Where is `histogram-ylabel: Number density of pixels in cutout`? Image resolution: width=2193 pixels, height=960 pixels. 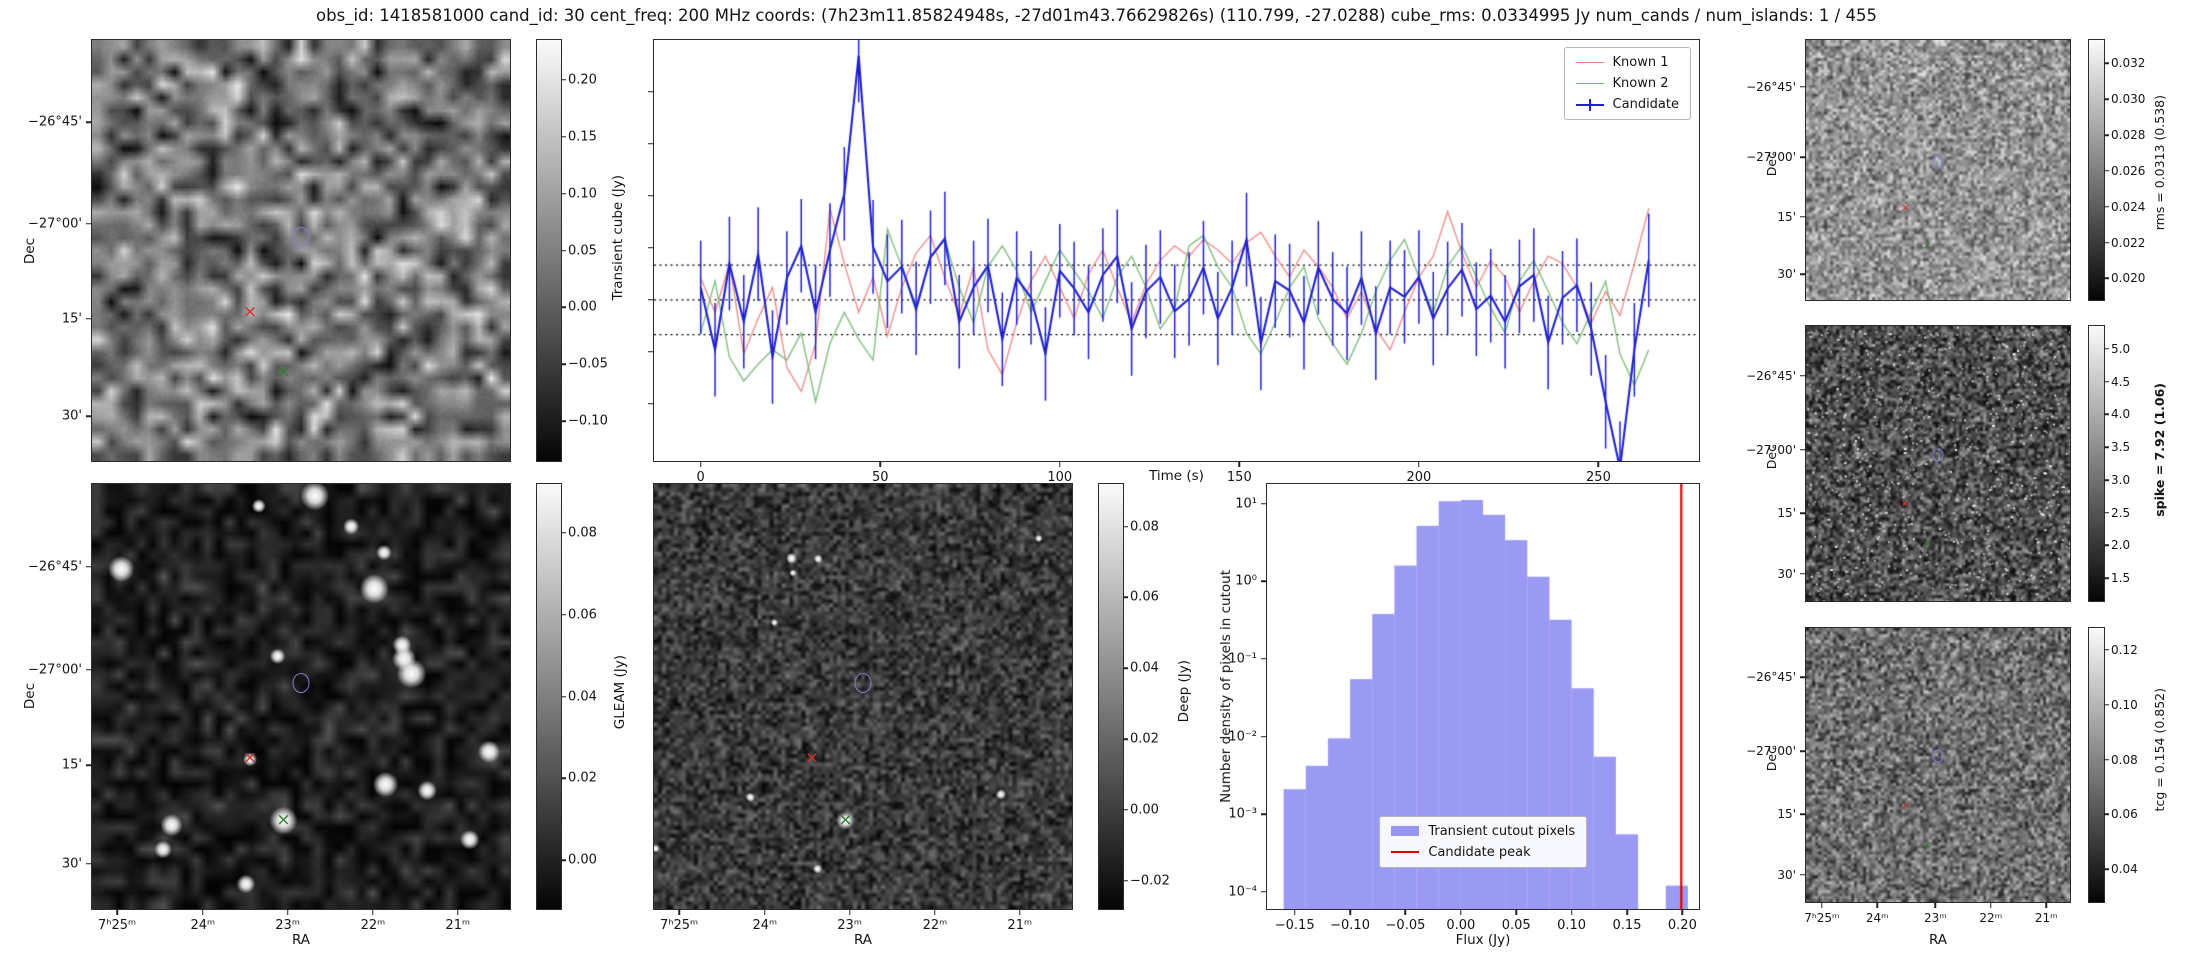 histogram-ylabel: Number density of pixels in cutout is located at coordinates (1226, 686).